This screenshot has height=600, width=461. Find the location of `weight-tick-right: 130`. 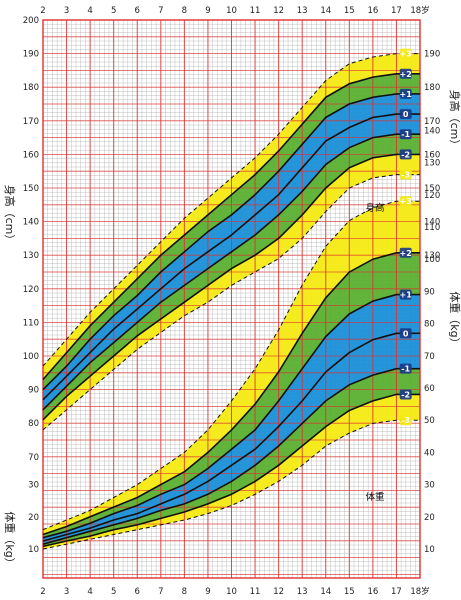

weight-tick-right: 130 is located at coordinates (432, 164).